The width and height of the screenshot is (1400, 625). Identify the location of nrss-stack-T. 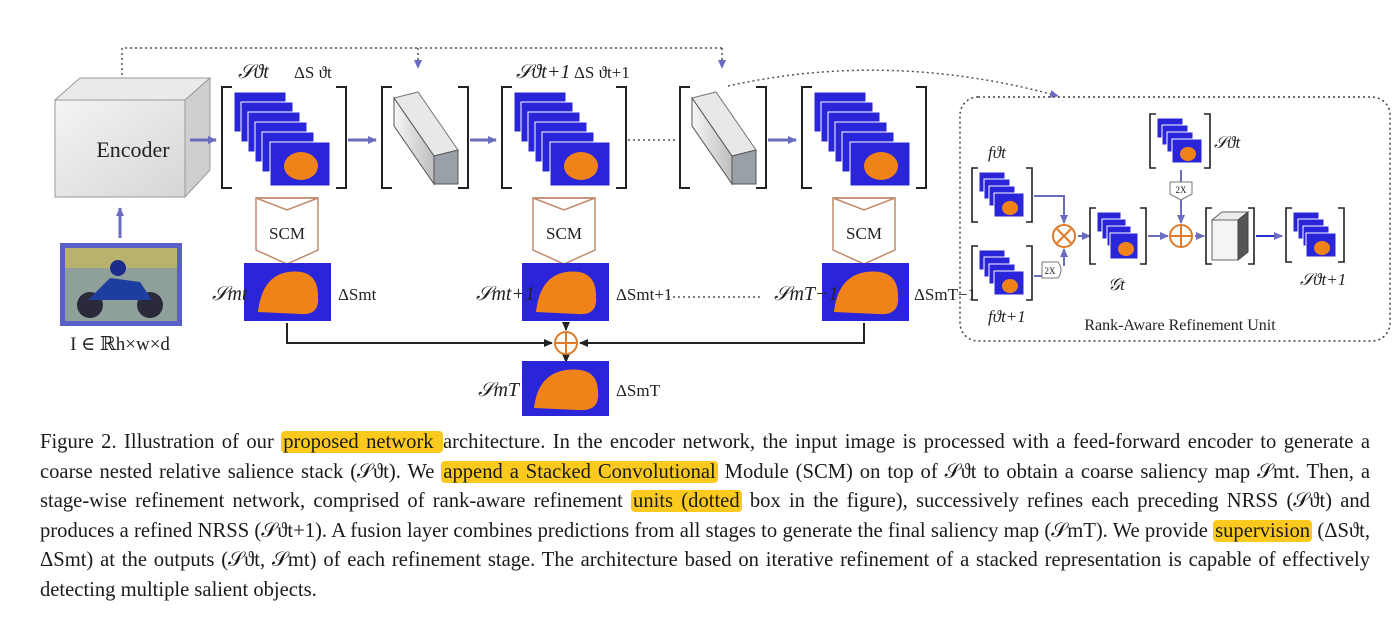
(864, 137).